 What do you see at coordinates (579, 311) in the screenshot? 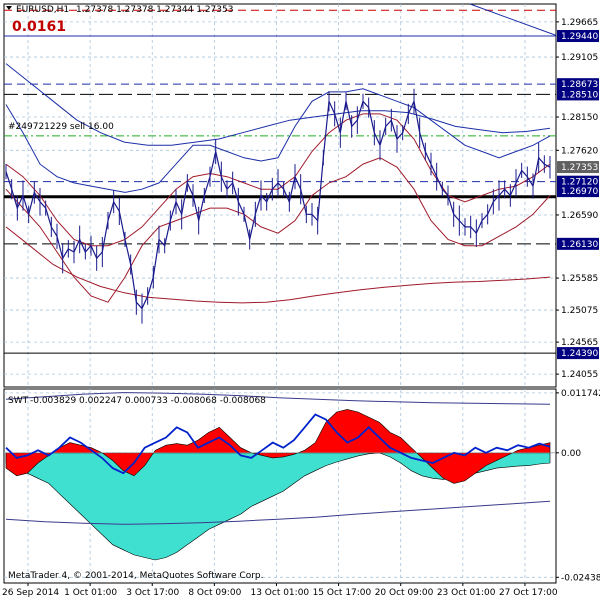
I see `y-tick-label: 1.25075` at bounding box center [579, 311].